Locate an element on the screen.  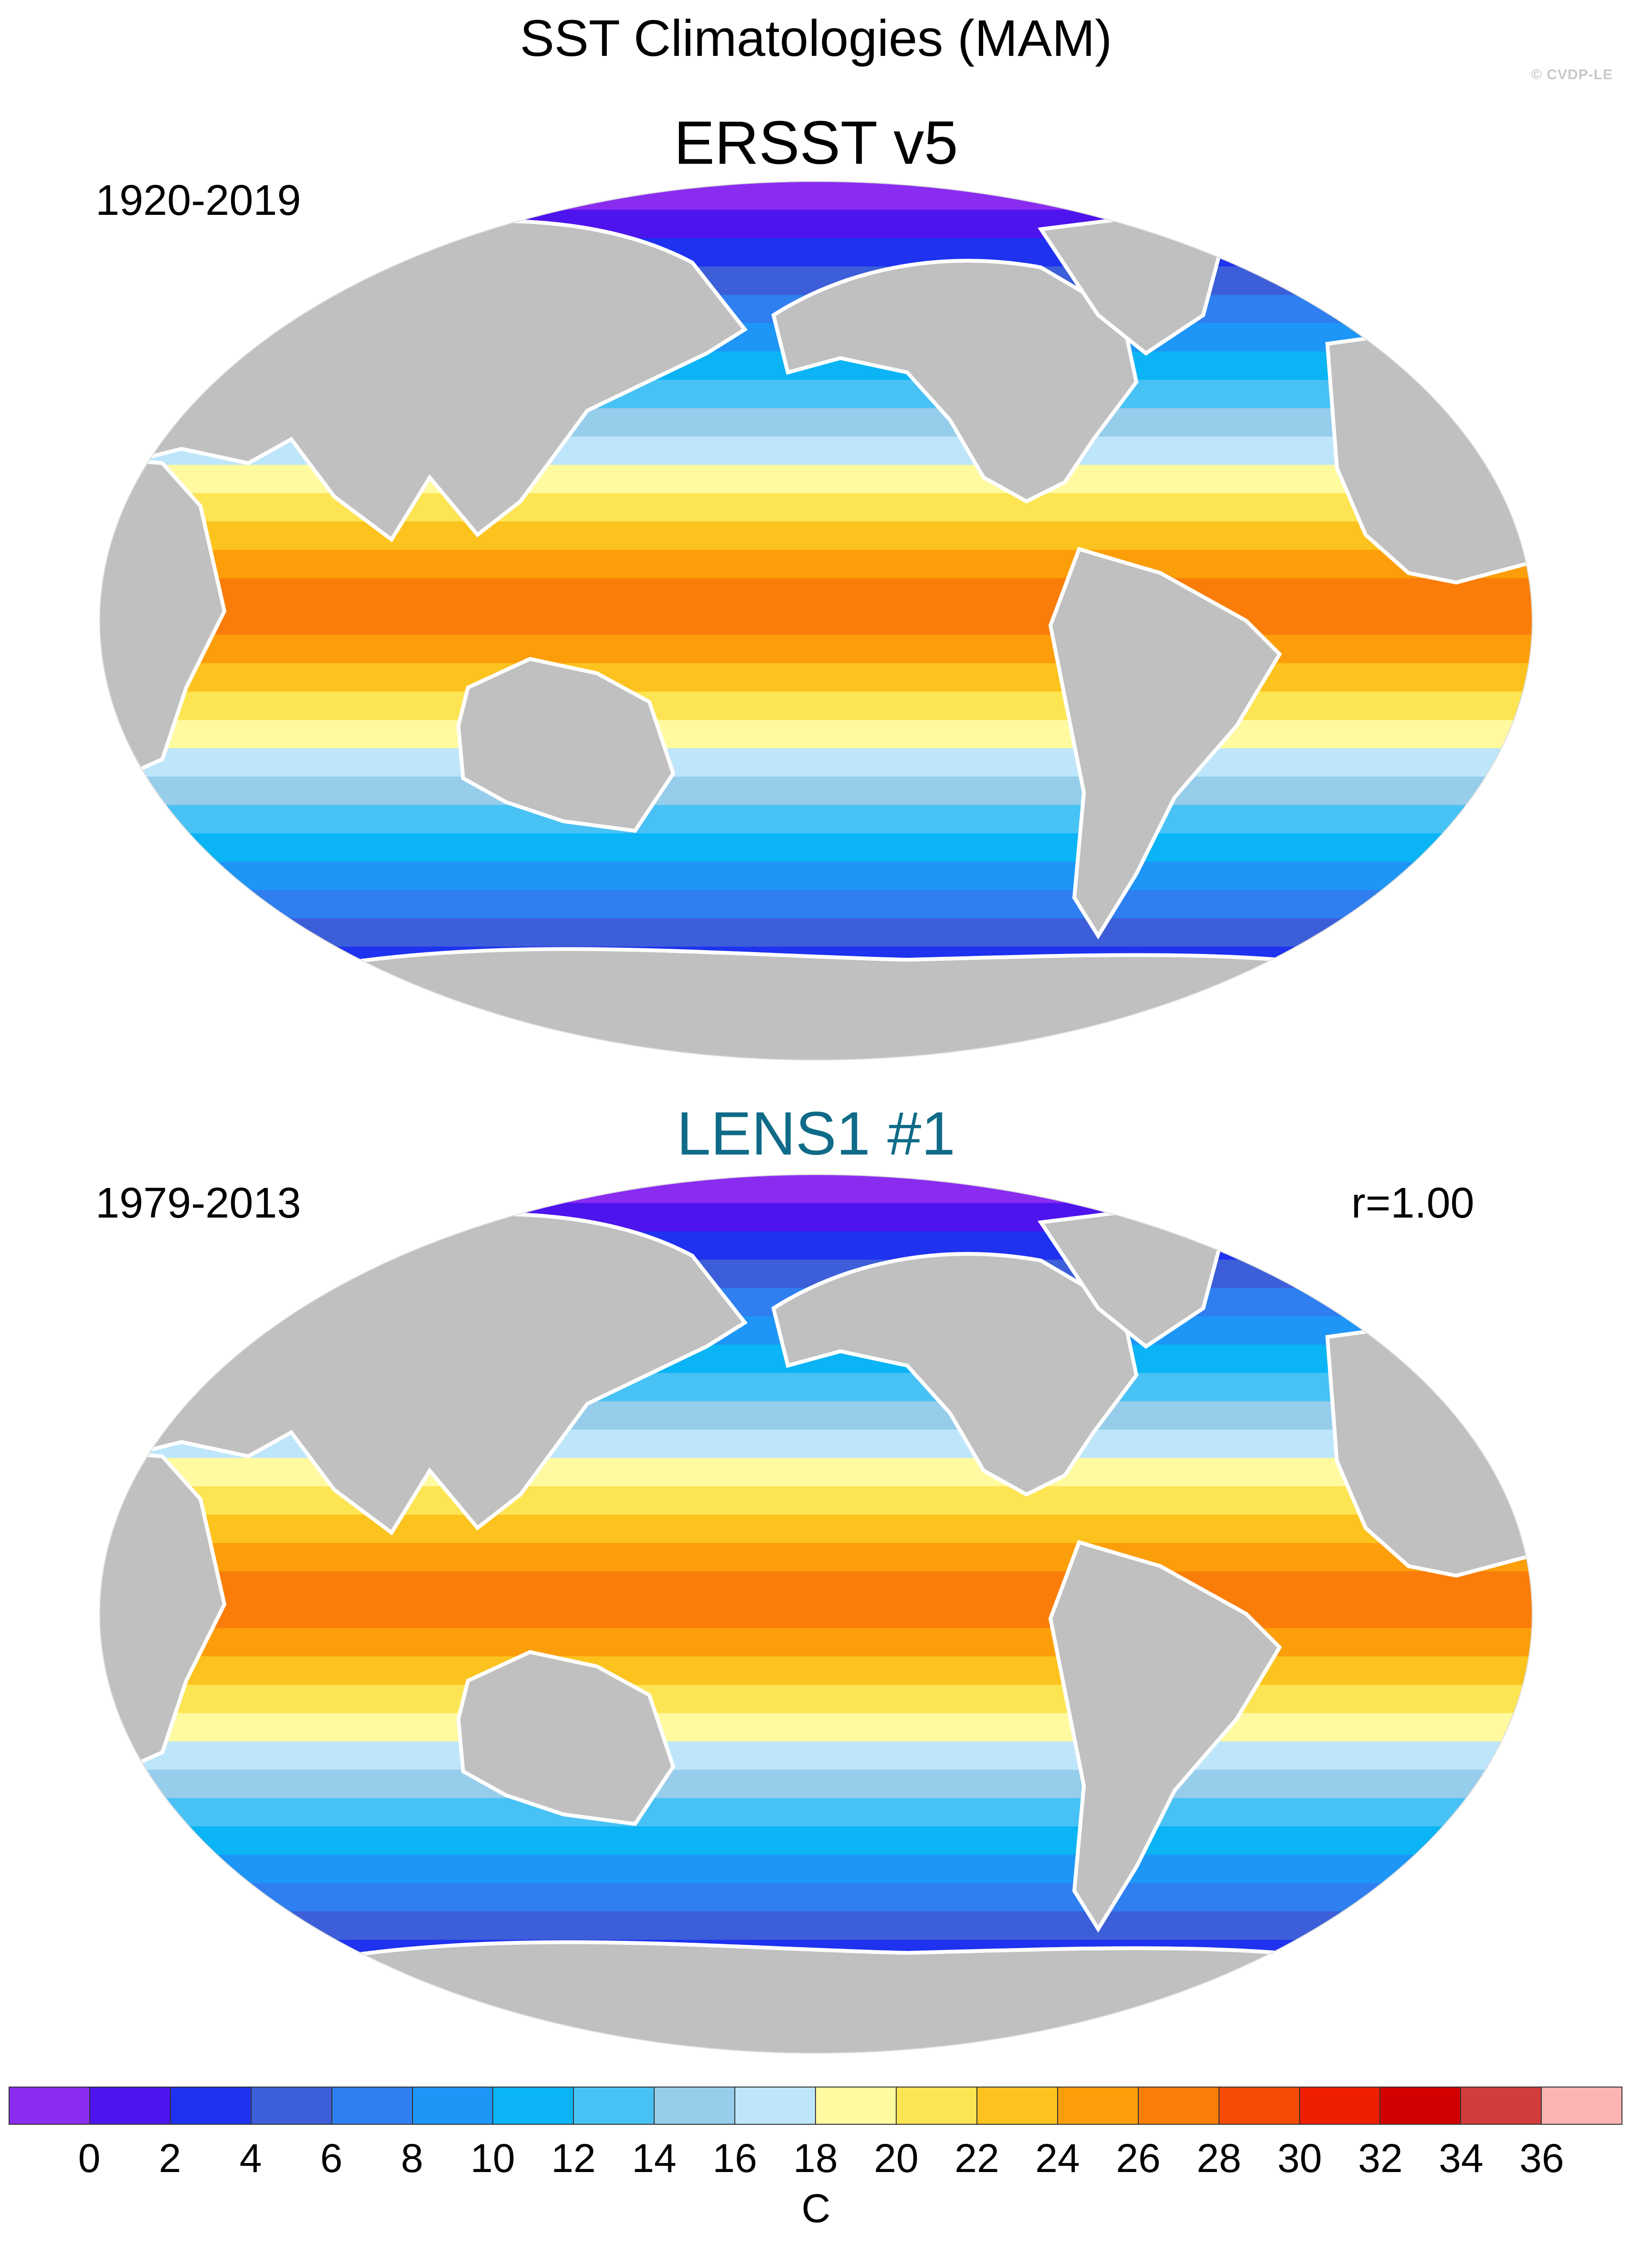
colorbar-tick-label: 2 is located at coordinates (170, 2158).